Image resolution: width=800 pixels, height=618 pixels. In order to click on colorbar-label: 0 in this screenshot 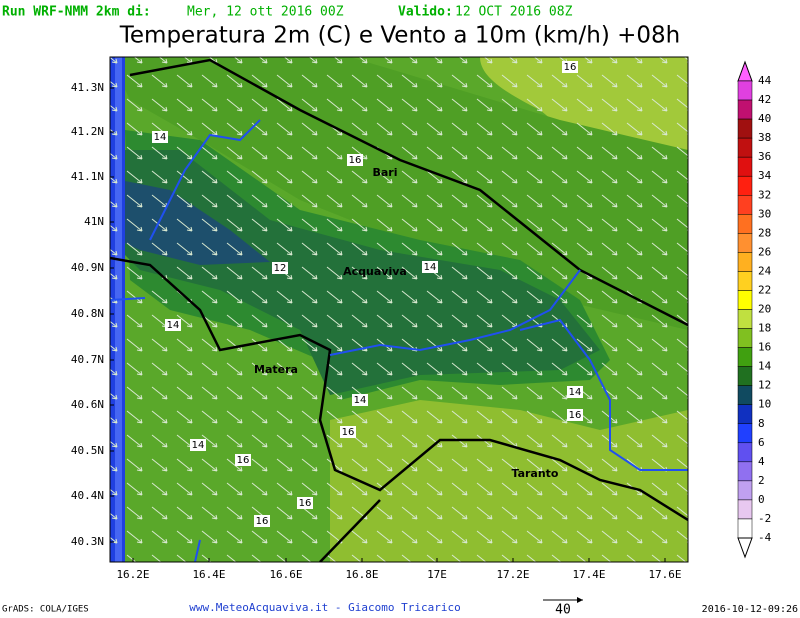, I will do `click(761, 499)`.